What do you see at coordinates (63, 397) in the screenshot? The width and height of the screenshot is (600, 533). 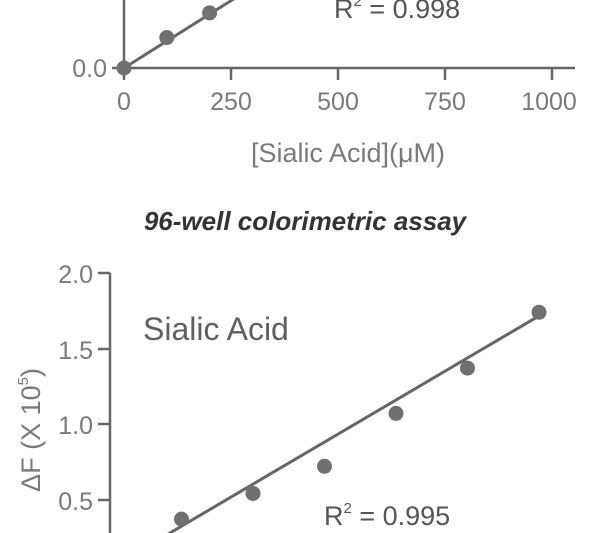 I see `bottom-y-axis: 2.0 1.5 1.0 0.5 ΔF (X 105)` at bounding box center [63, 397].